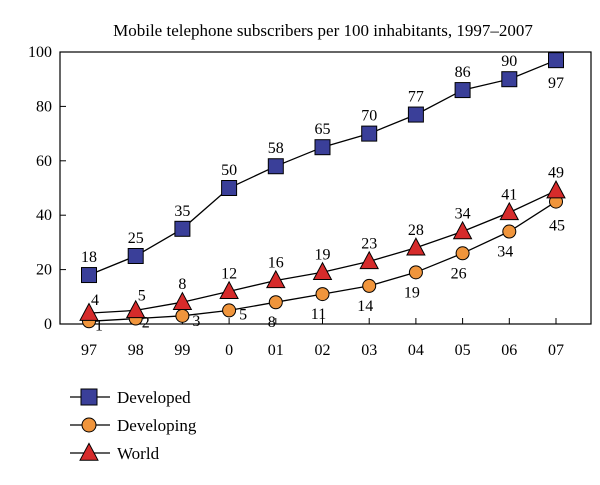 The height and width of the screenshot is (485, 600). Describe the element at coordinates (154, 397) in the screenshot. I see `legend-label-developed: Developed` at that location.